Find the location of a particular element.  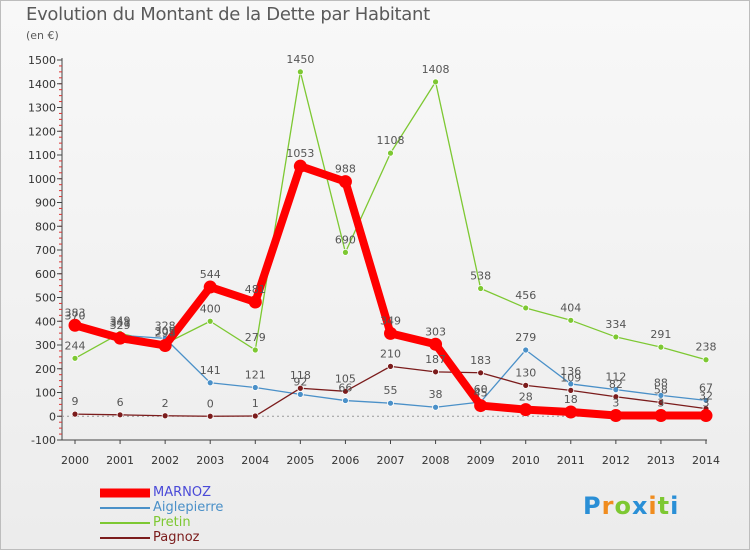

logo-letter: o is located at coordinates (623, 506).